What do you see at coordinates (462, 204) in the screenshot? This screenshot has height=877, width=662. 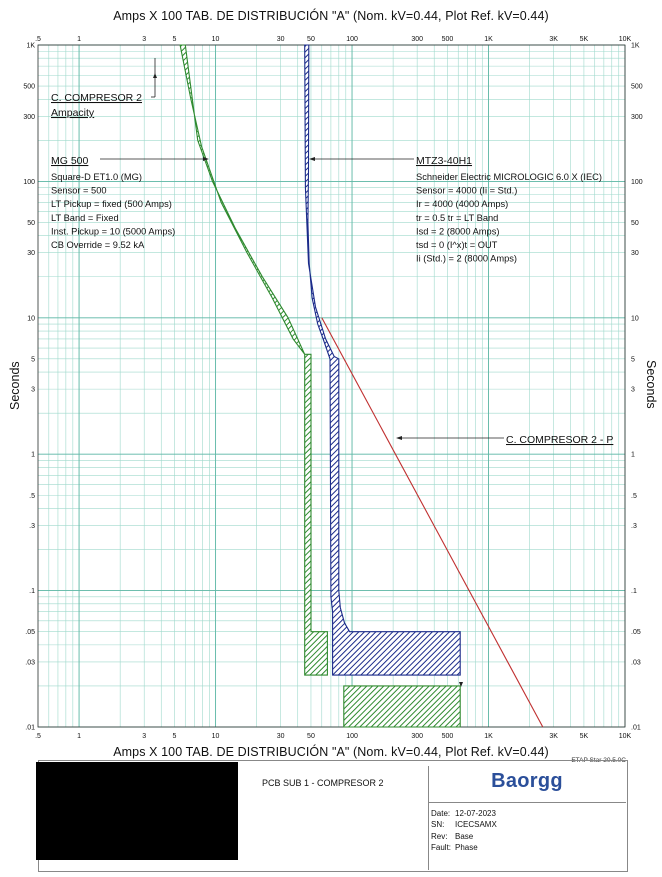 I see `mtz-setting: Ir = 4000 (4000 Amps)` at bounding box center [462, 204].